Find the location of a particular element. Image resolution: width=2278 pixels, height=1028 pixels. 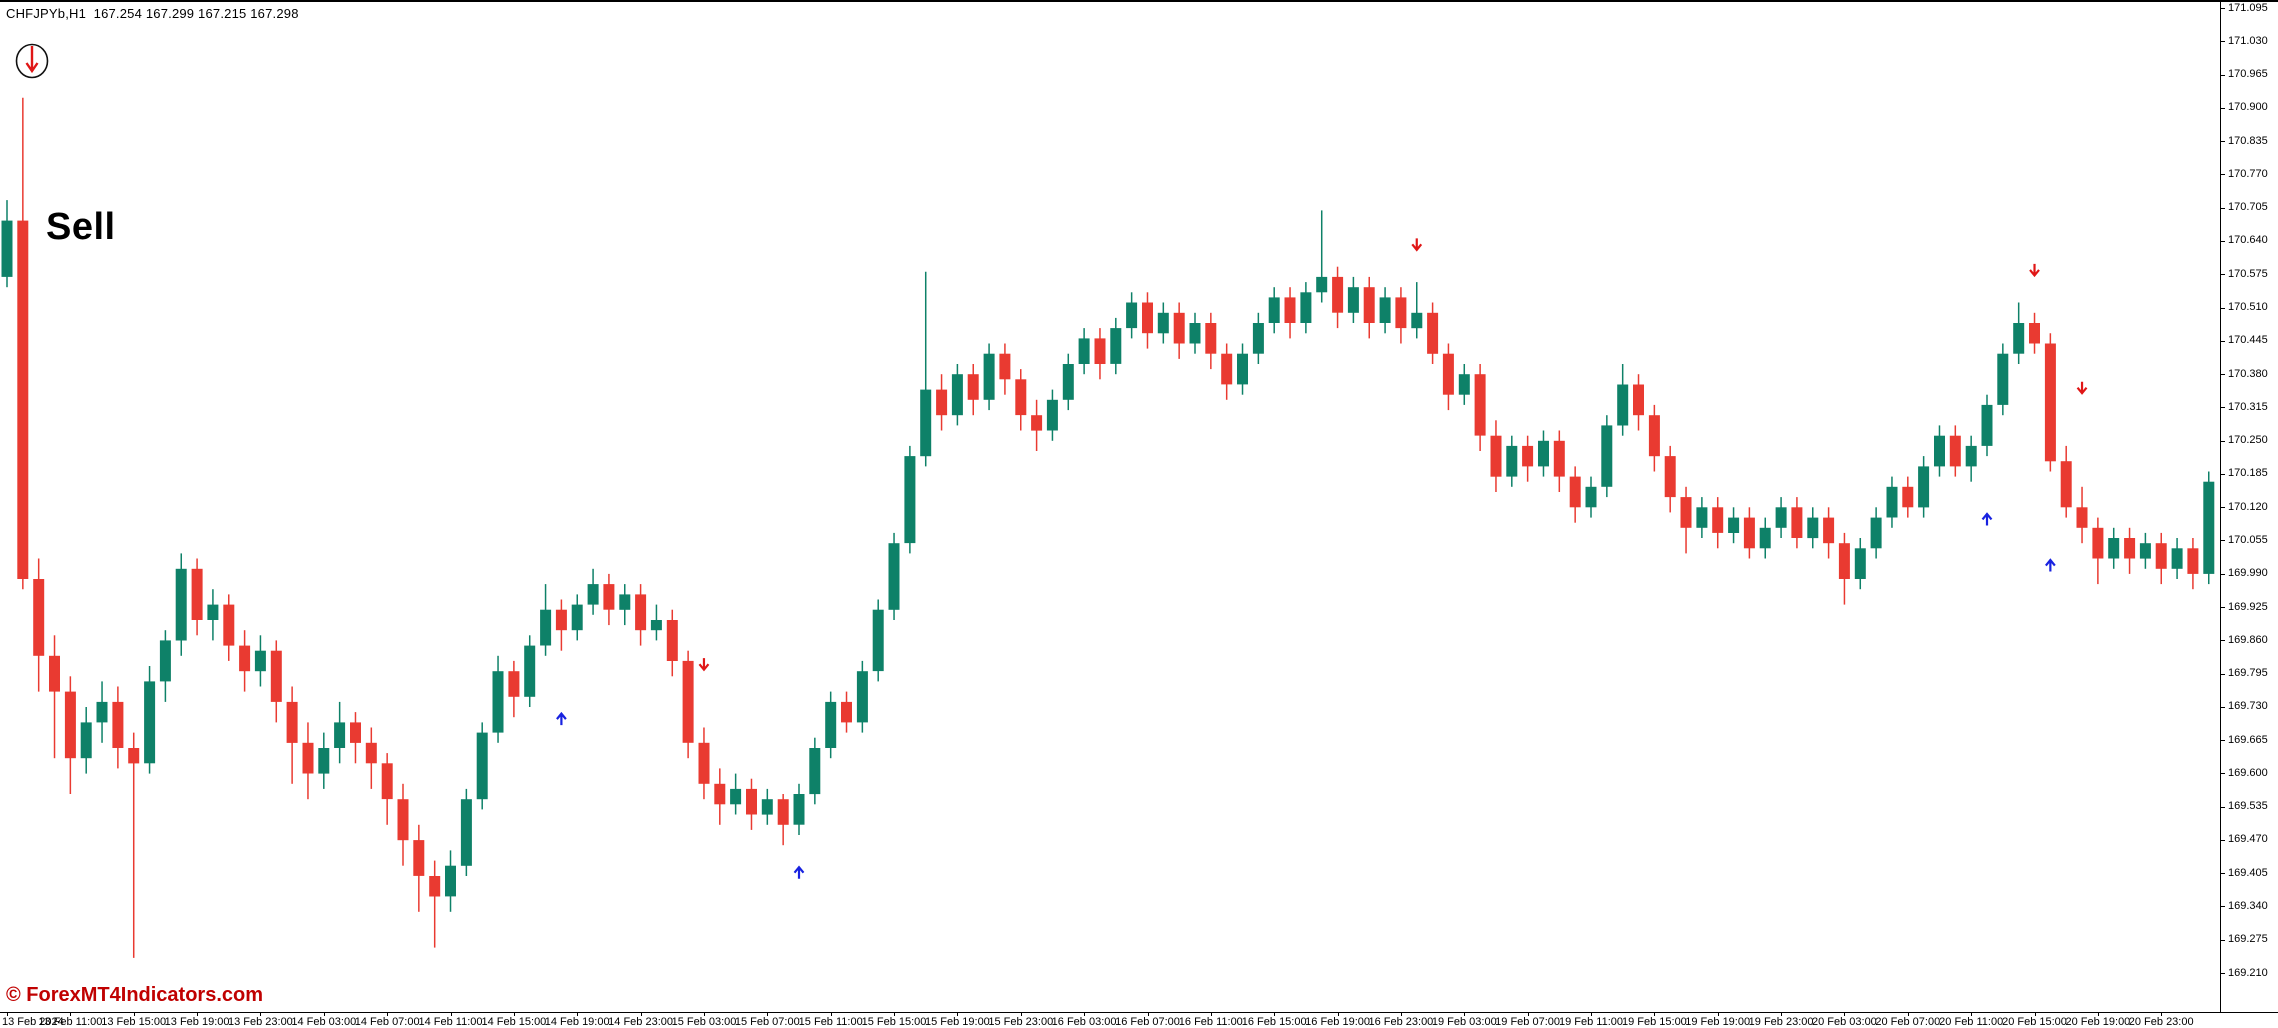

time-axis-label: 20 Feb 15:00 is located at coordinates (2034, 1022).